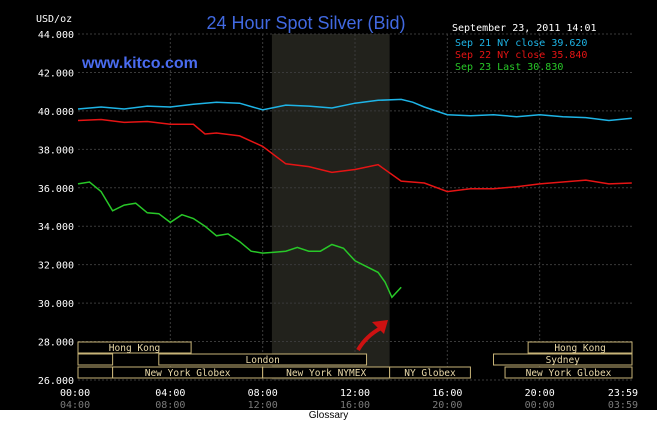 The height and width of the screenshot is (424, 657). I want to click on y-tick-label: 30.000, so click(56, 304).